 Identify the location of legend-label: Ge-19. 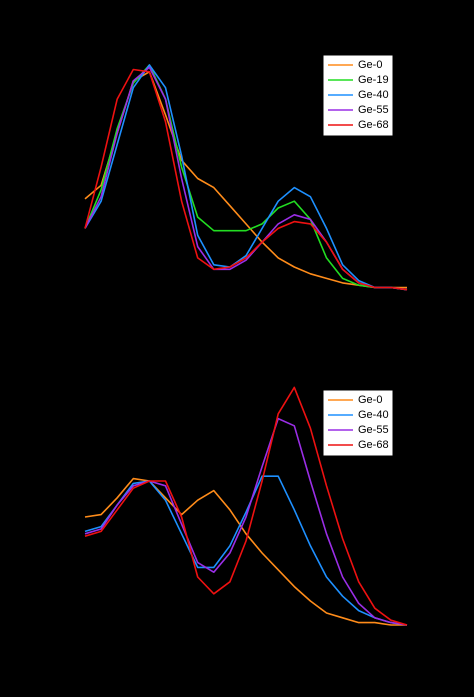
(373, 80).